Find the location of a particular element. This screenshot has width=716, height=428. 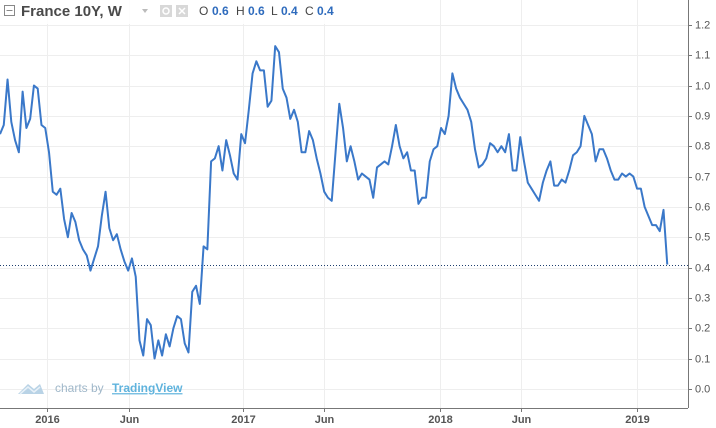

branding: charts by TradingView is located at coordinates (100, 388).